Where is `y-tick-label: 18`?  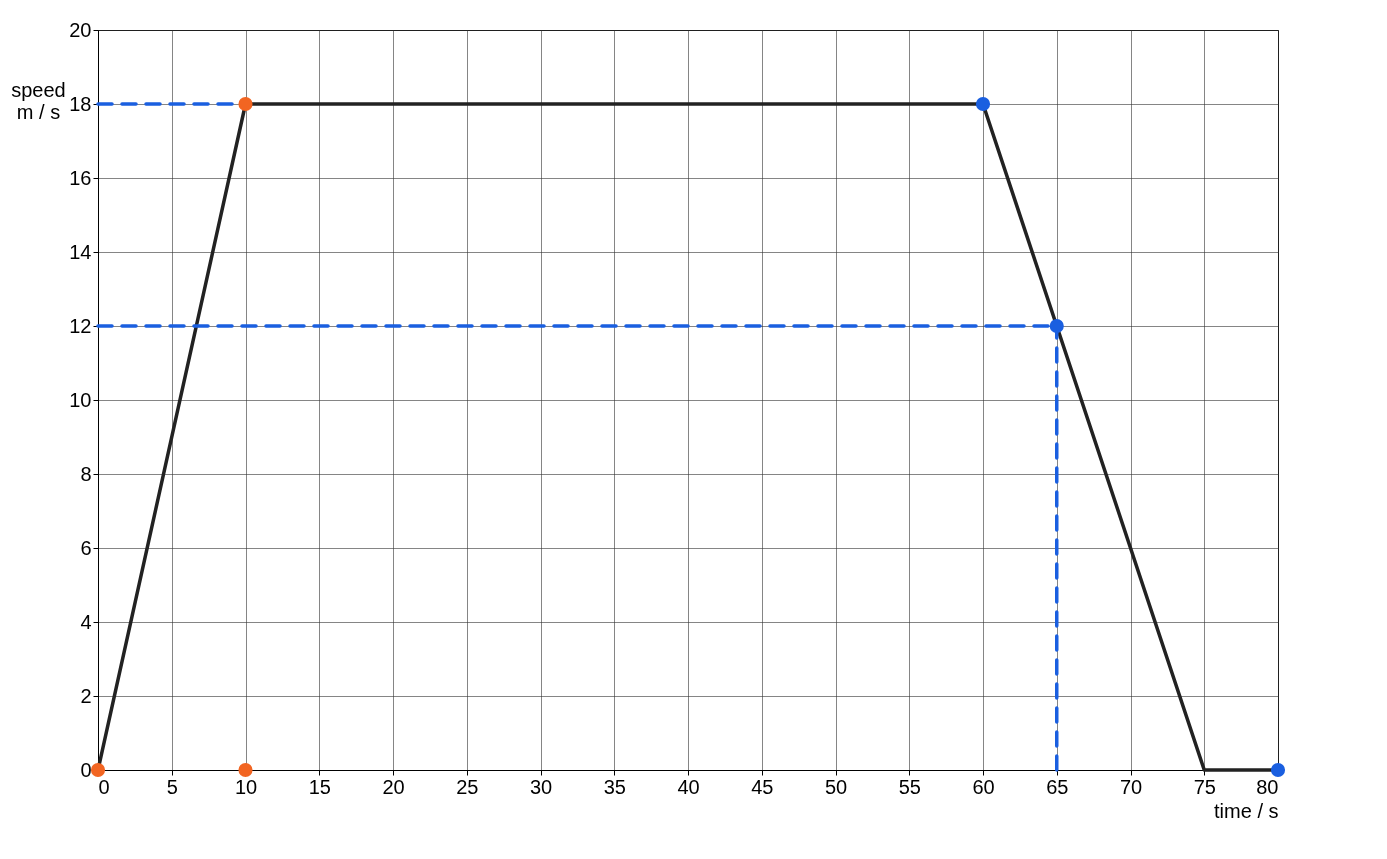 y-tick-label: 18 is located at coordinates (80, 103).